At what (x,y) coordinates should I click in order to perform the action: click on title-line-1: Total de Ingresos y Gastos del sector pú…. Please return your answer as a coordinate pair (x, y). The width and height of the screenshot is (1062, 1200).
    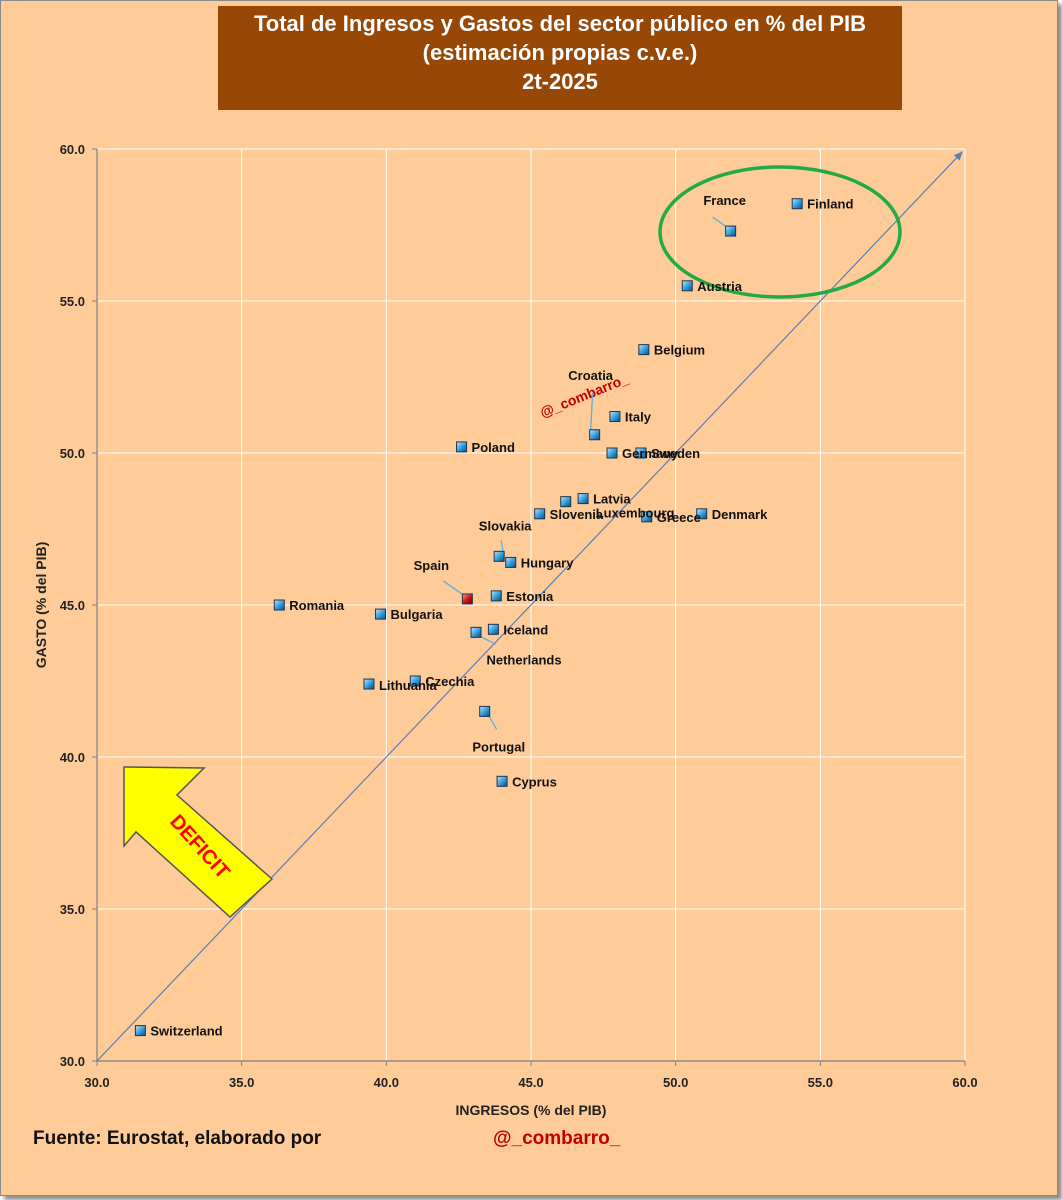
    Looking at the image, I should click on (560, 23).